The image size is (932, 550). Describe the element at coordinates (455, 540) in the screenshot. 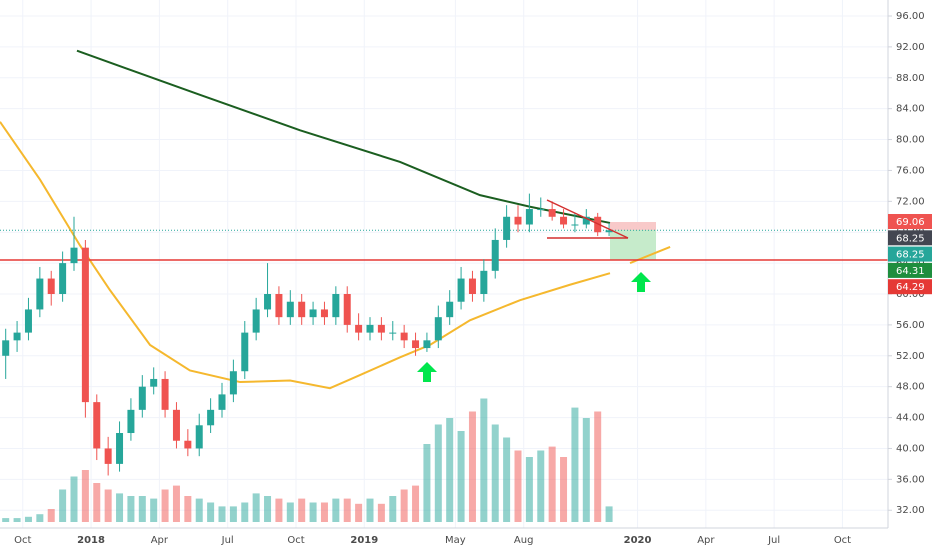

I see `x-tick-label: May` at that location.